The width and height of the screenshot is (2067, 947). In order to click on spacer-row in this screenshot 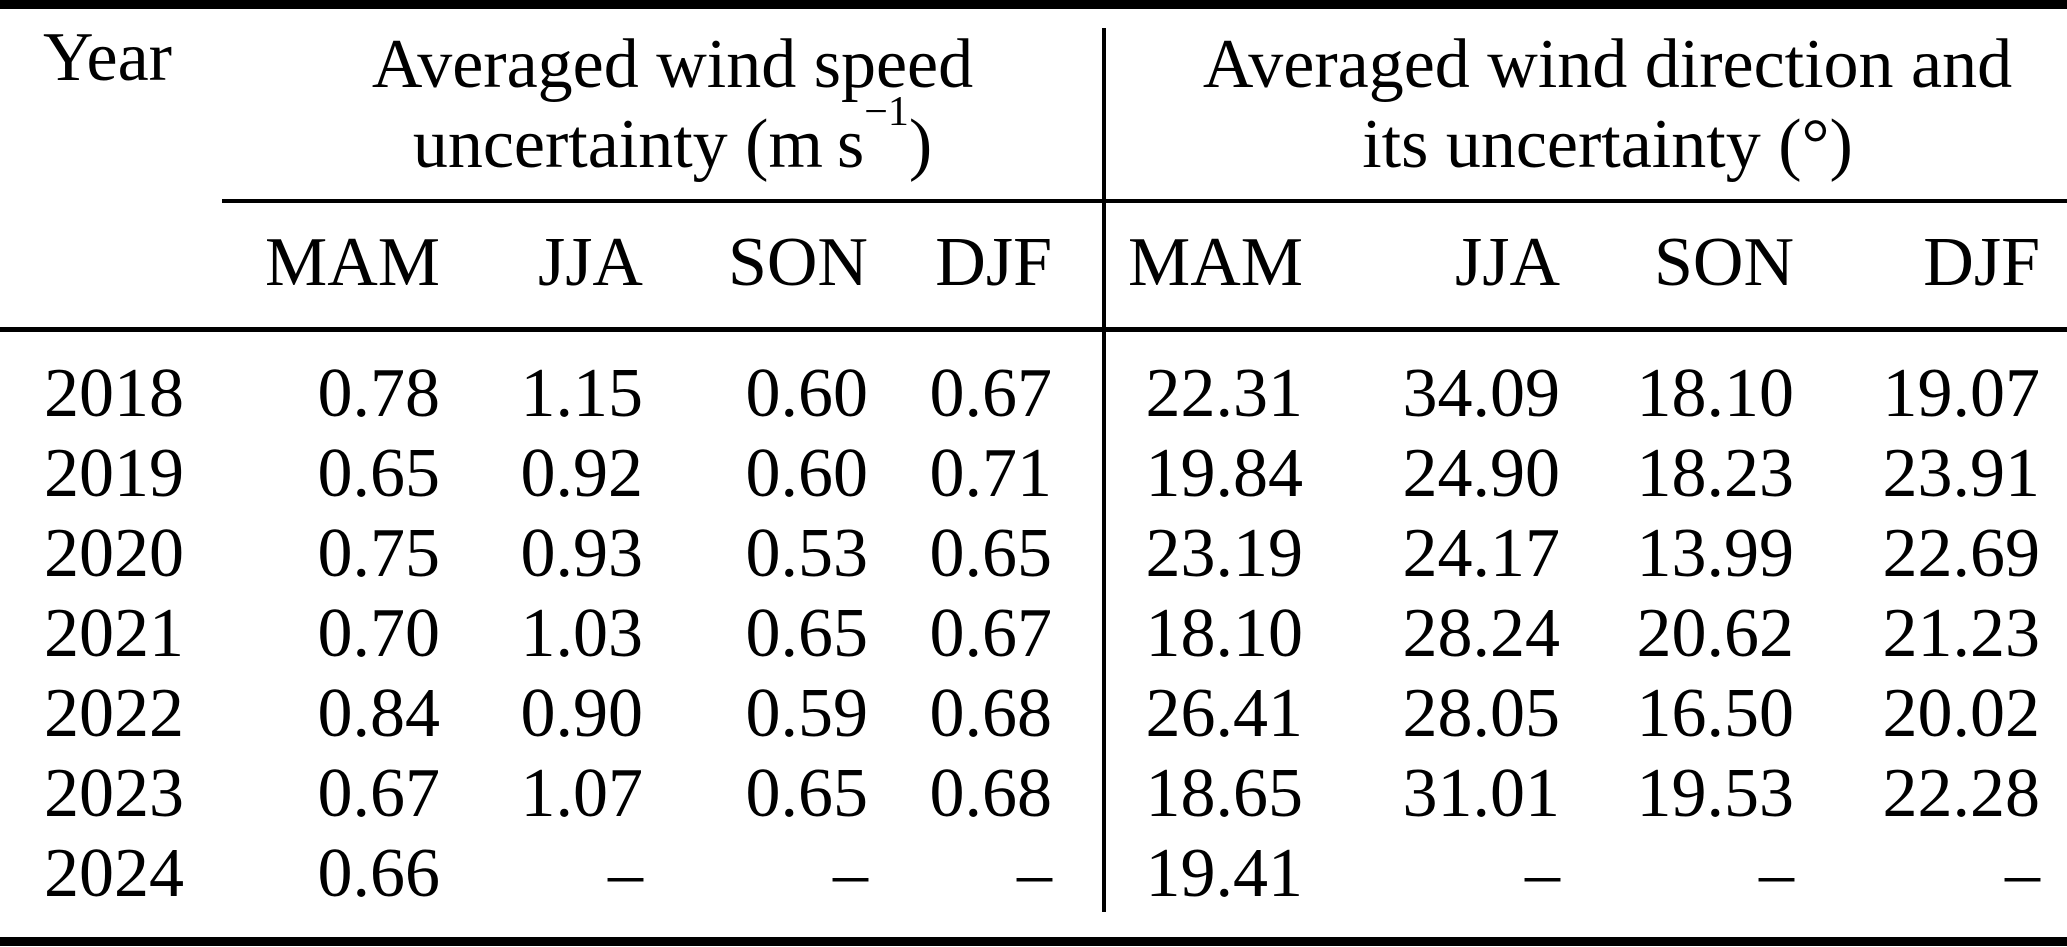, I will do `click(1033, 340)`.